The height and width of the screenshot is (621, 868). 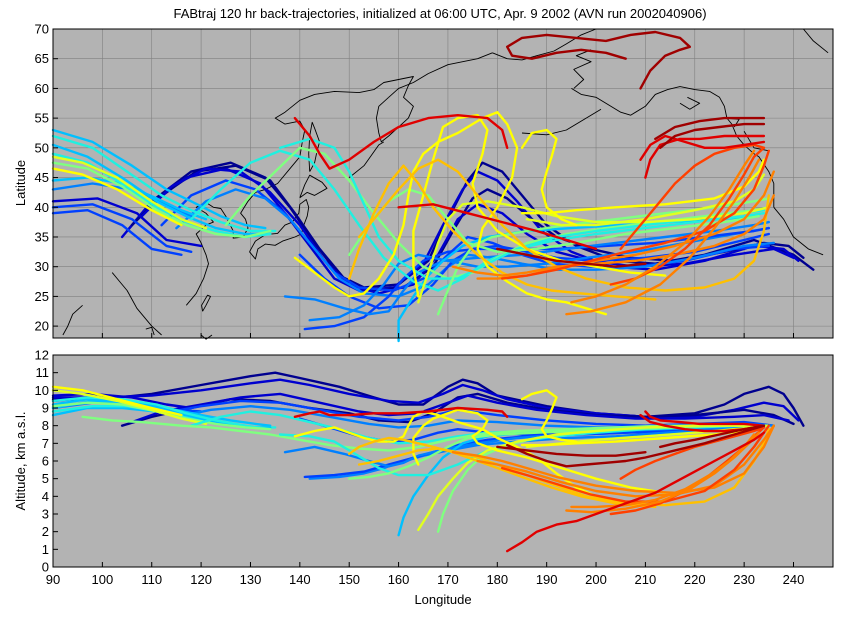 I want to click on bottom-ytick-label: 9, so click(x=45, y=408).